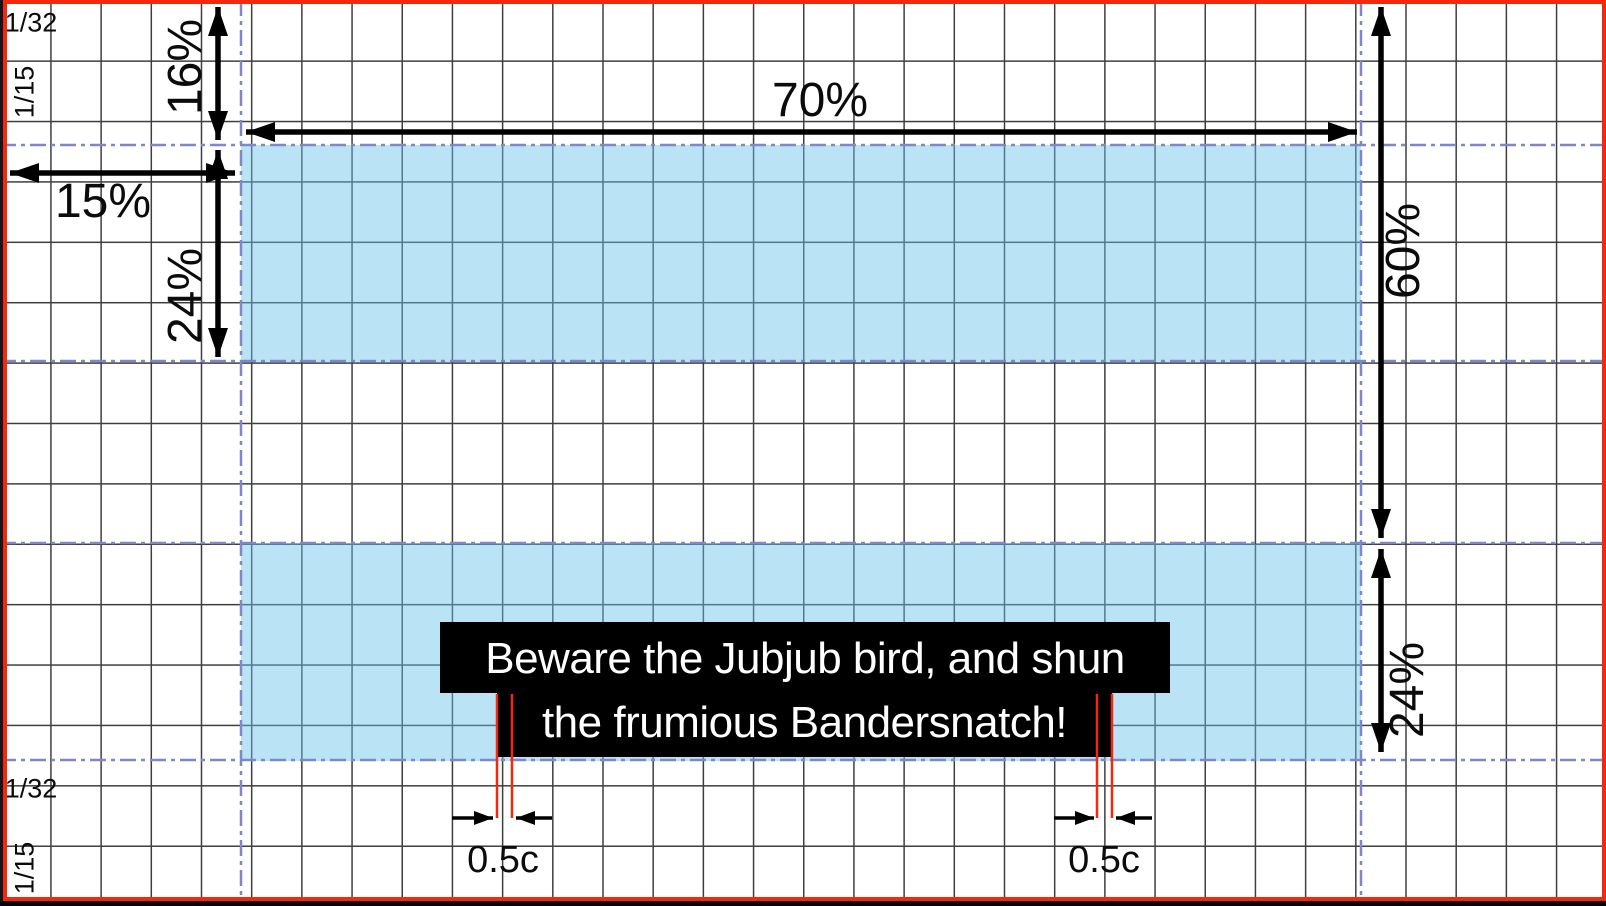 The width and height of the screenshot is (1606, 906). I want to click on label-top-cell-width: 1/32, so click(31, 22).